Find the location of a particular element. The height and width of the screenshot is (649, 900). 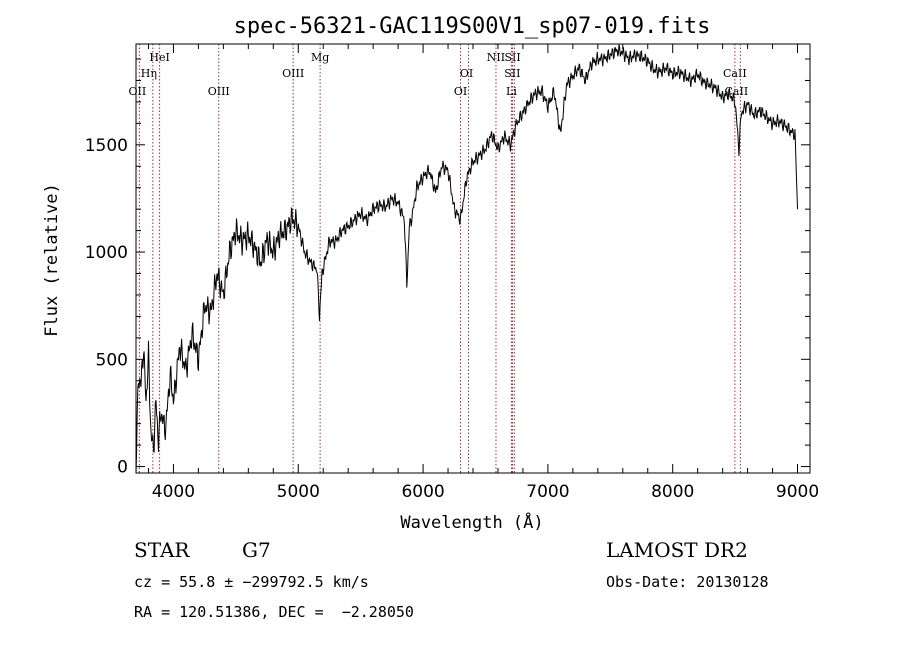

y-tick-label: 1500 is located at coordinates (106, 146).